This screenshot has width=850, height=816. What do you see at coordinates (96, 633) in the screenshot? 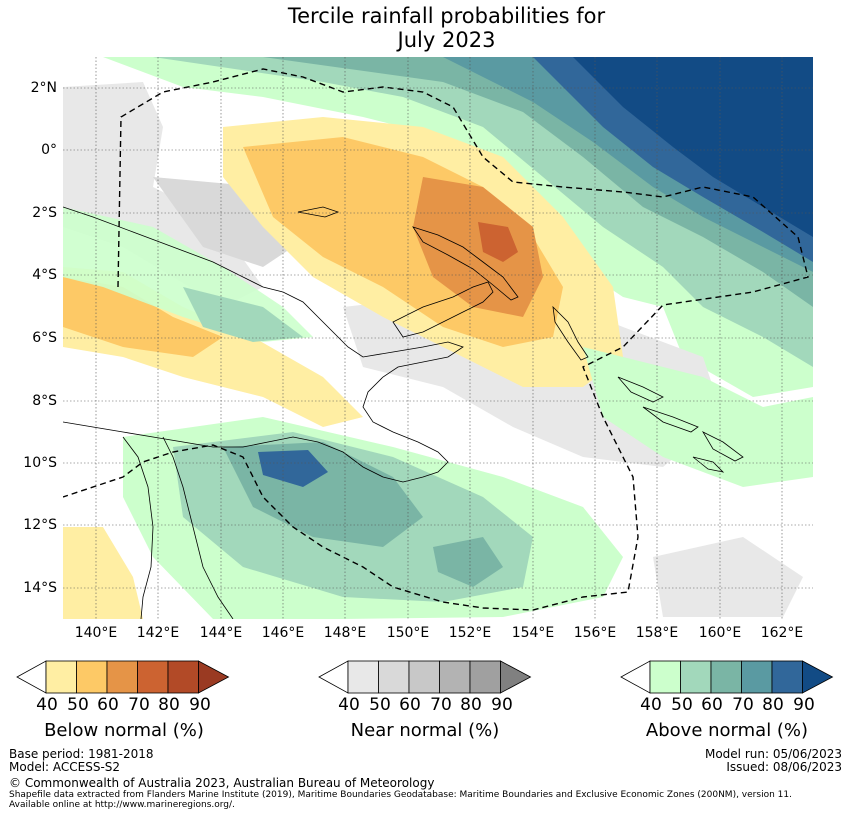
I see `lon-label: 140°E` at bounding box center [96, 633].